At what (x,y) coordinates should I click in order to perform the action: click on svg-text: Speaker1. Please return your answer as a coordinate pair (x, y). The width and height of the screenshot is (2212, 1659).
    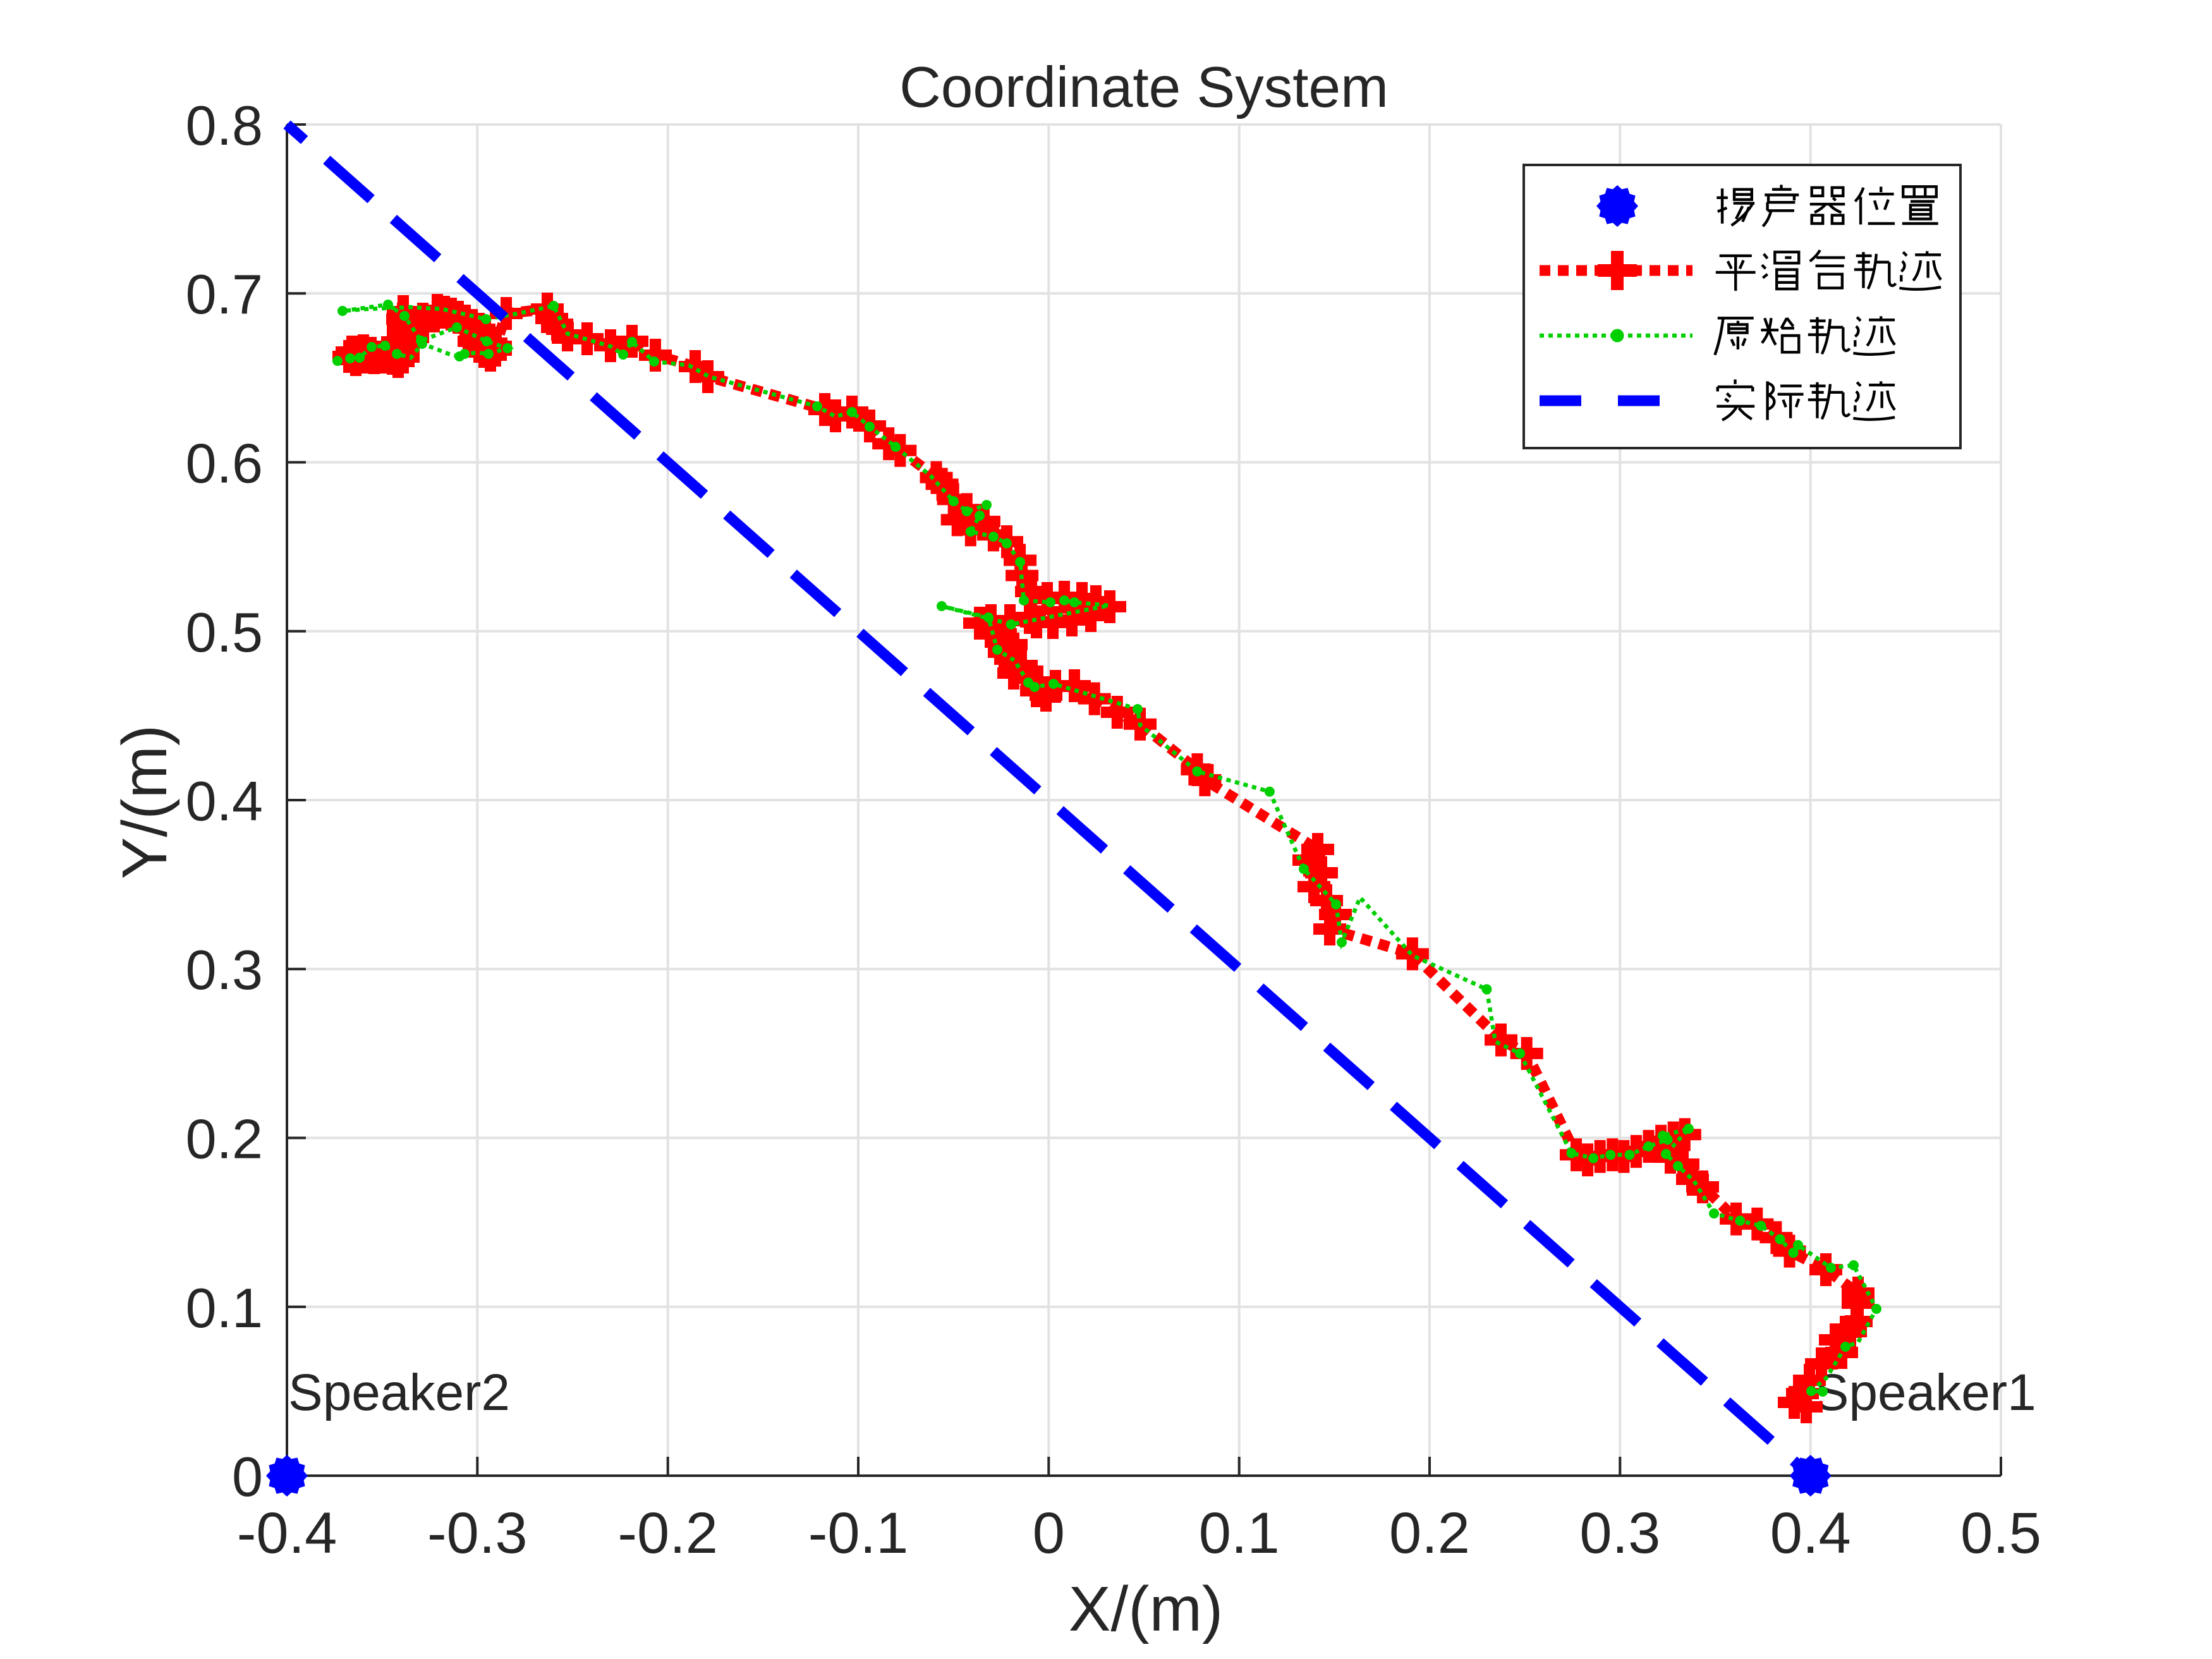
    Looking at the image, I should click on (1925, 1392).